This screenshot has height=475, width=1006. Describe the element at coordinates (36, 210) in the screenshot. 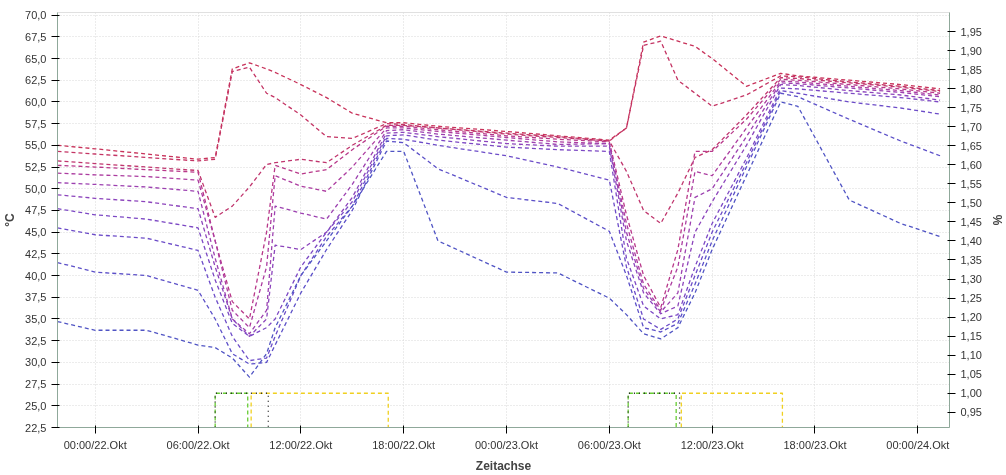

I see `y-tick-label: 47,5` at that location.